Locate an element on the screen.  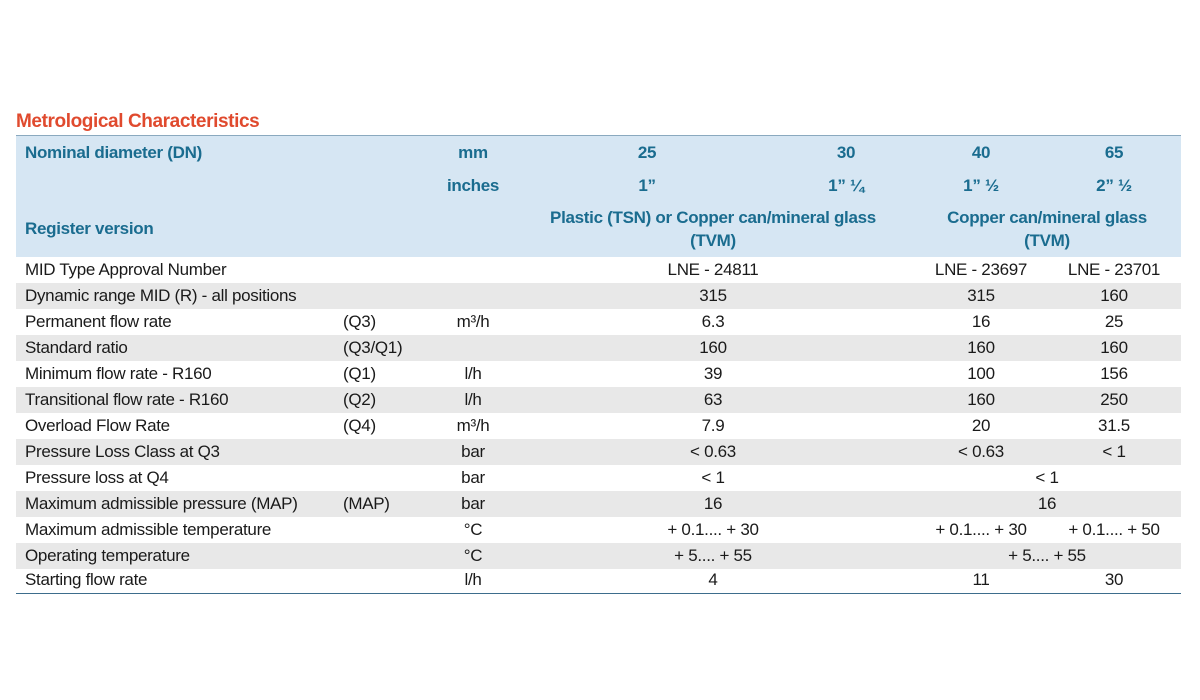
value-dn25-30: 4 is located at coordinates (713, 579).